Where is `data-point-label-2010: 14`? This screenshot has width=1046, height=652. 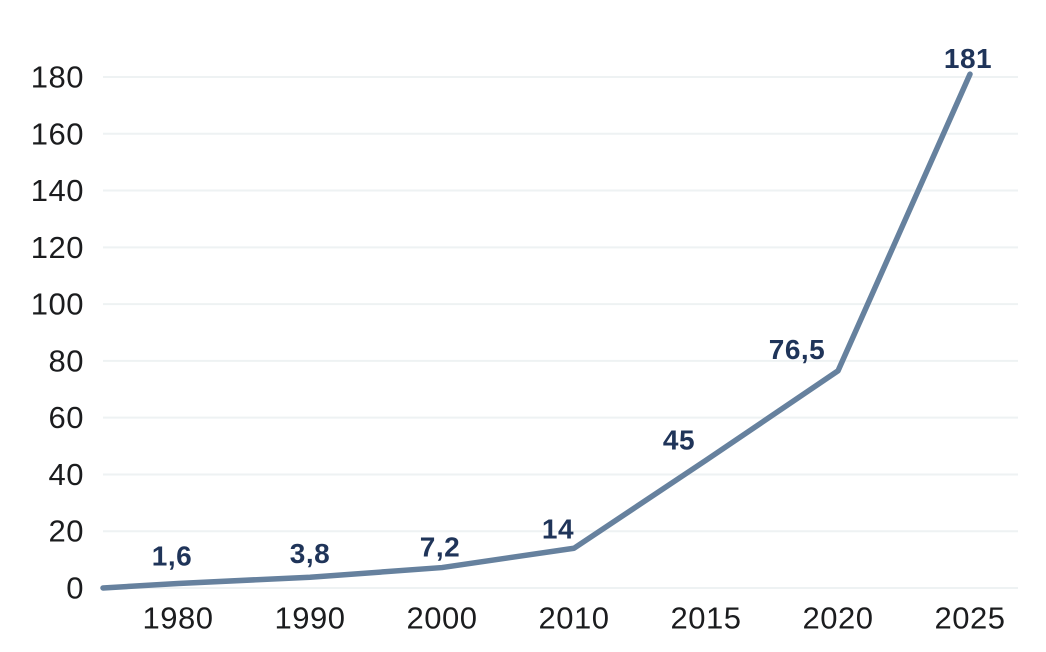
data-point-label-2010: 14 is located at coordinates (558, 528).